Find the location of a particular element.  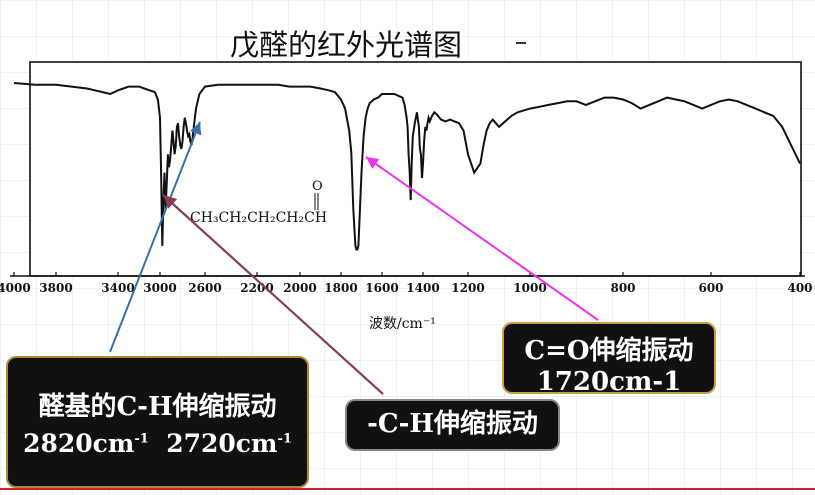

x-tick-label: 1600 is located at coordinates (381, 288).